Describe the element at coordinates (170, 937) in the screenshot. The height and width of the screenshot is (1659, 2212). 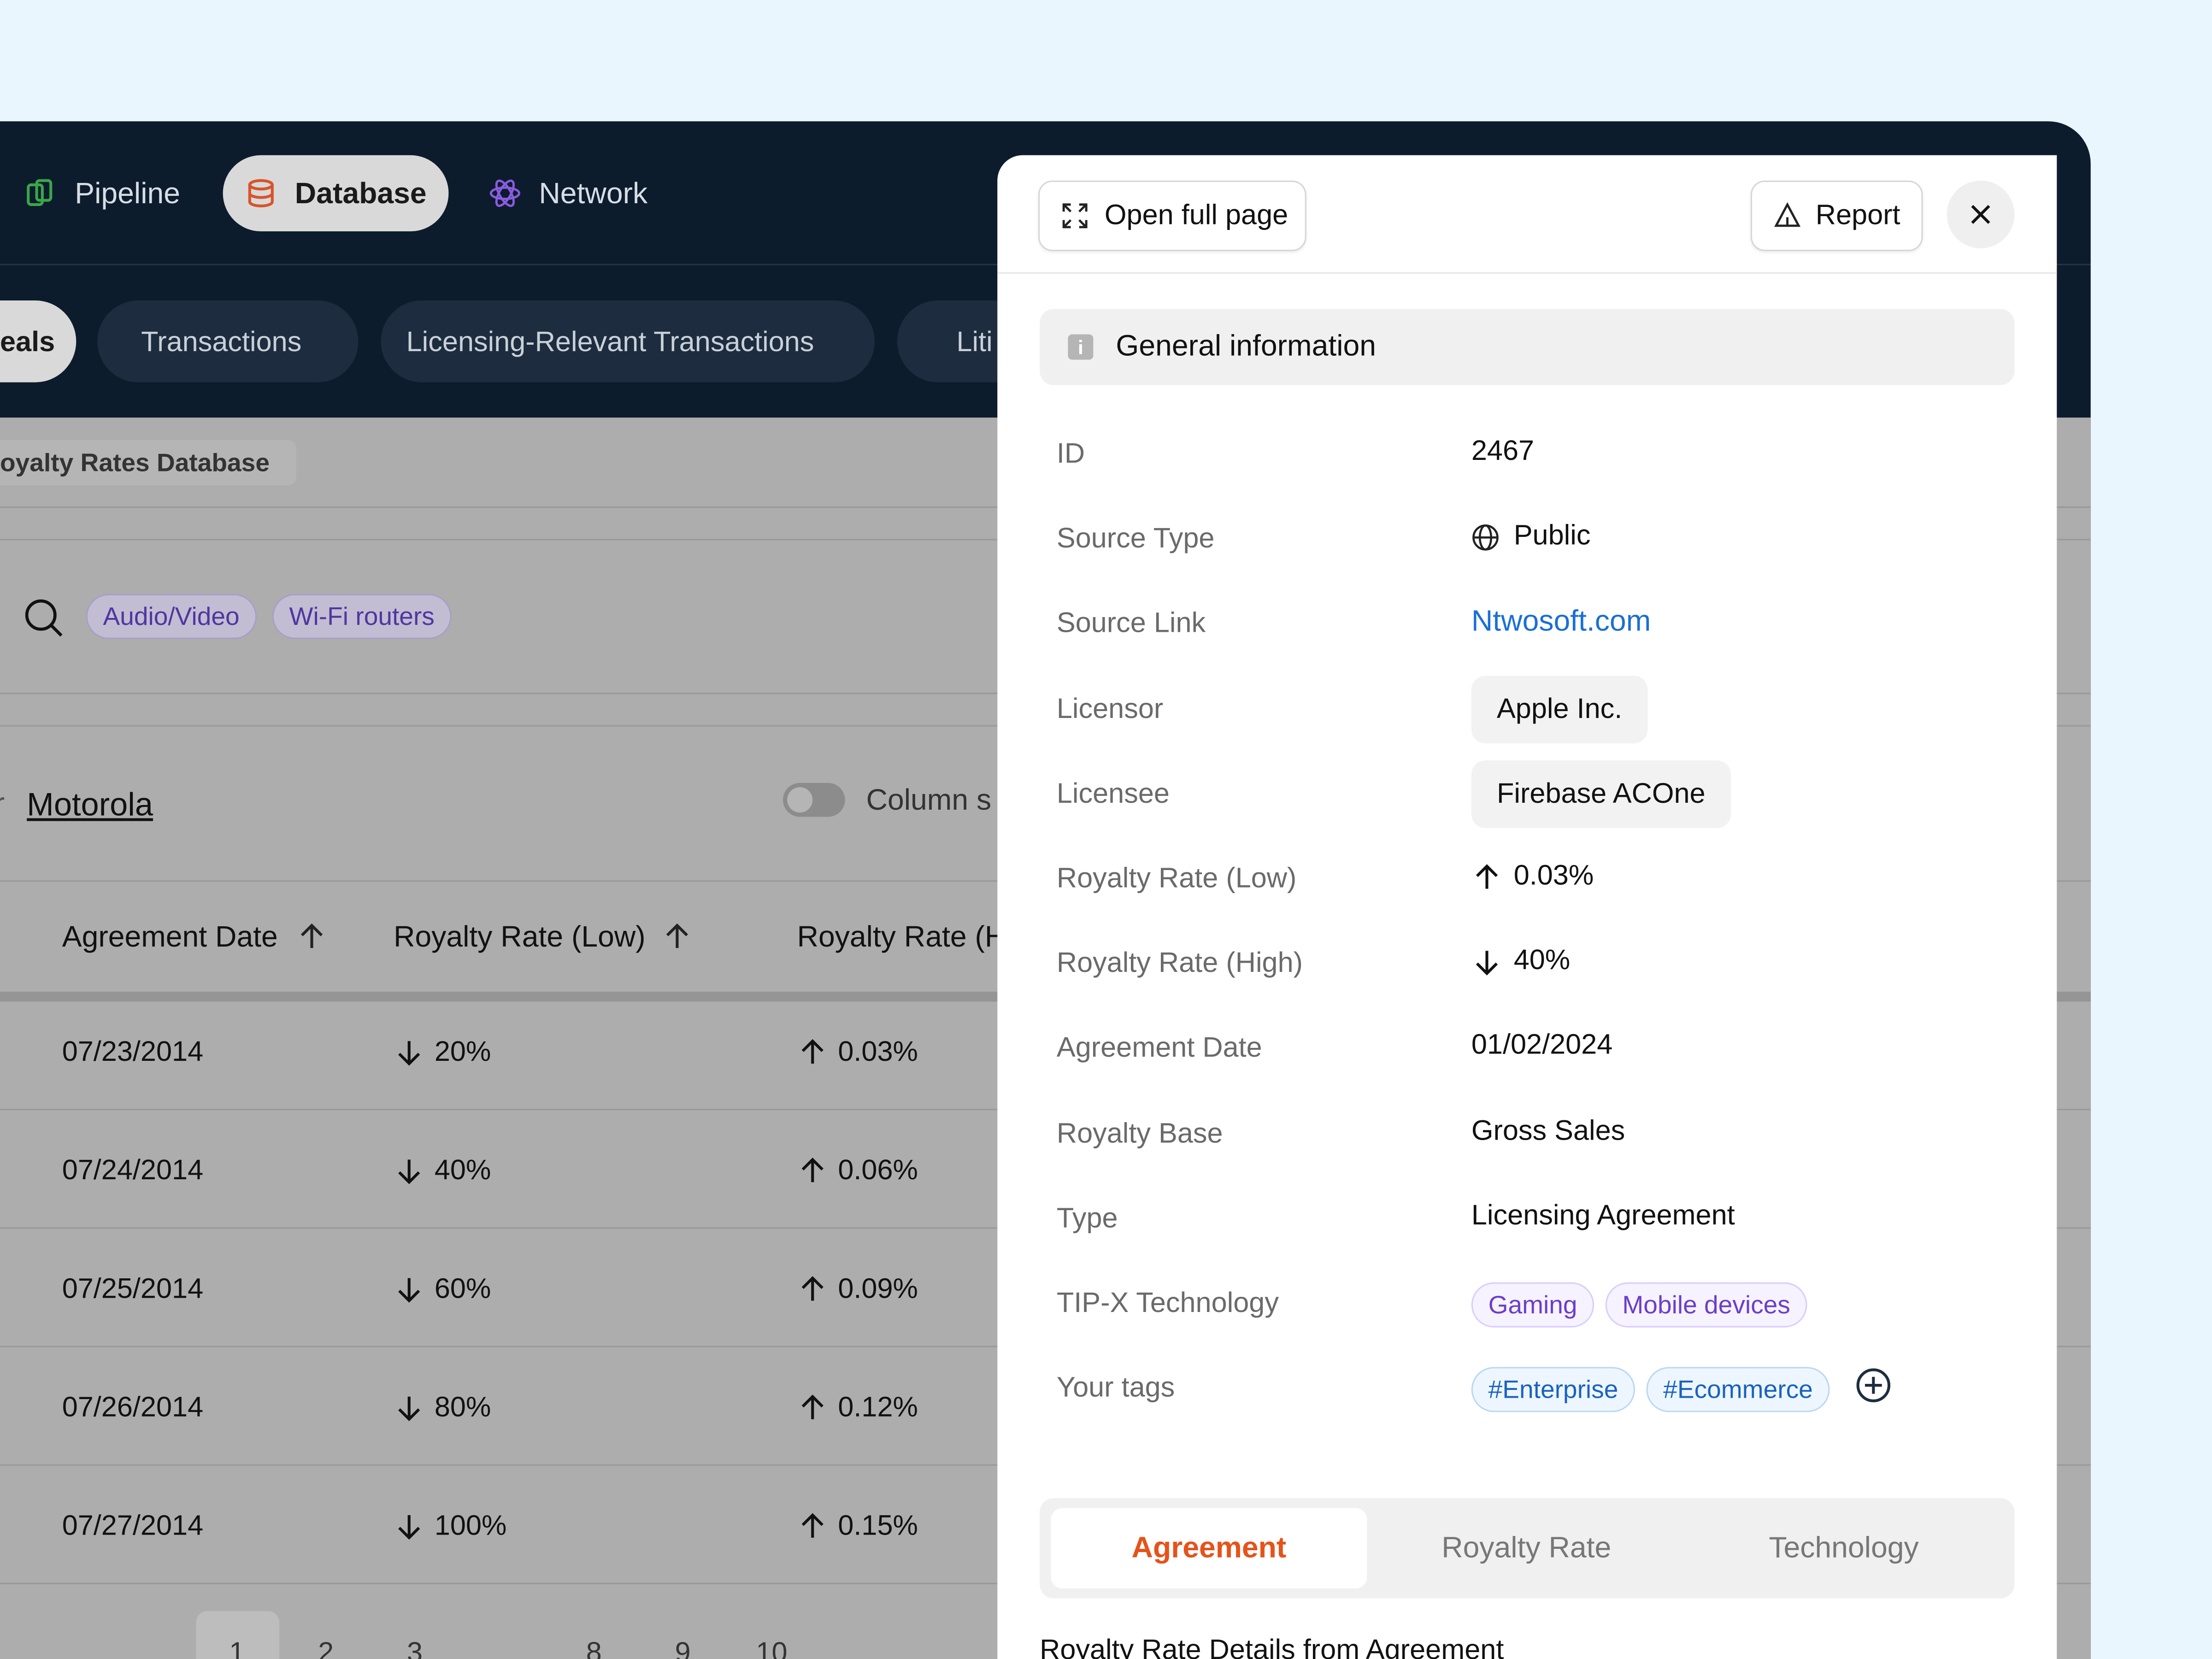
I see `column-header: Agreement Date` at that location.